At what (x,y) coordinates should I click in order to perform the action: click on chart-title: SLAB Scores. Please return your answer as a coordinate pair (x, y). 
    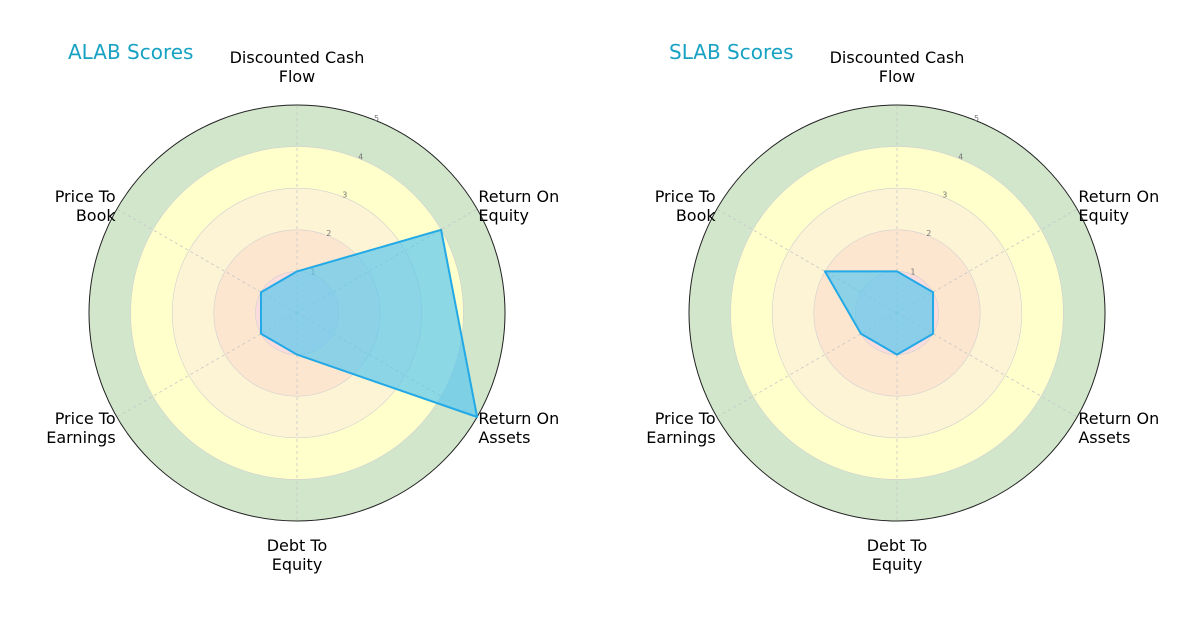
    Looking at the image, I should click on (731, 52).